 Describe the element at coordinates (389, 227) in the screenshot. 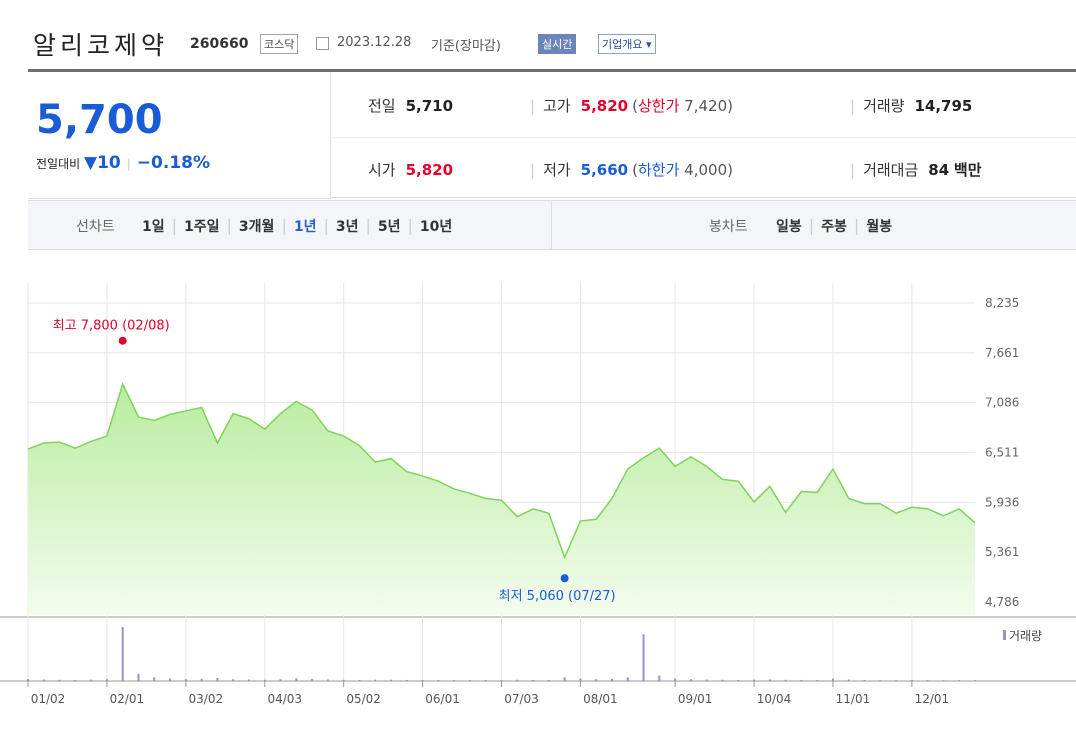

I see `tab: 5년` at that location.